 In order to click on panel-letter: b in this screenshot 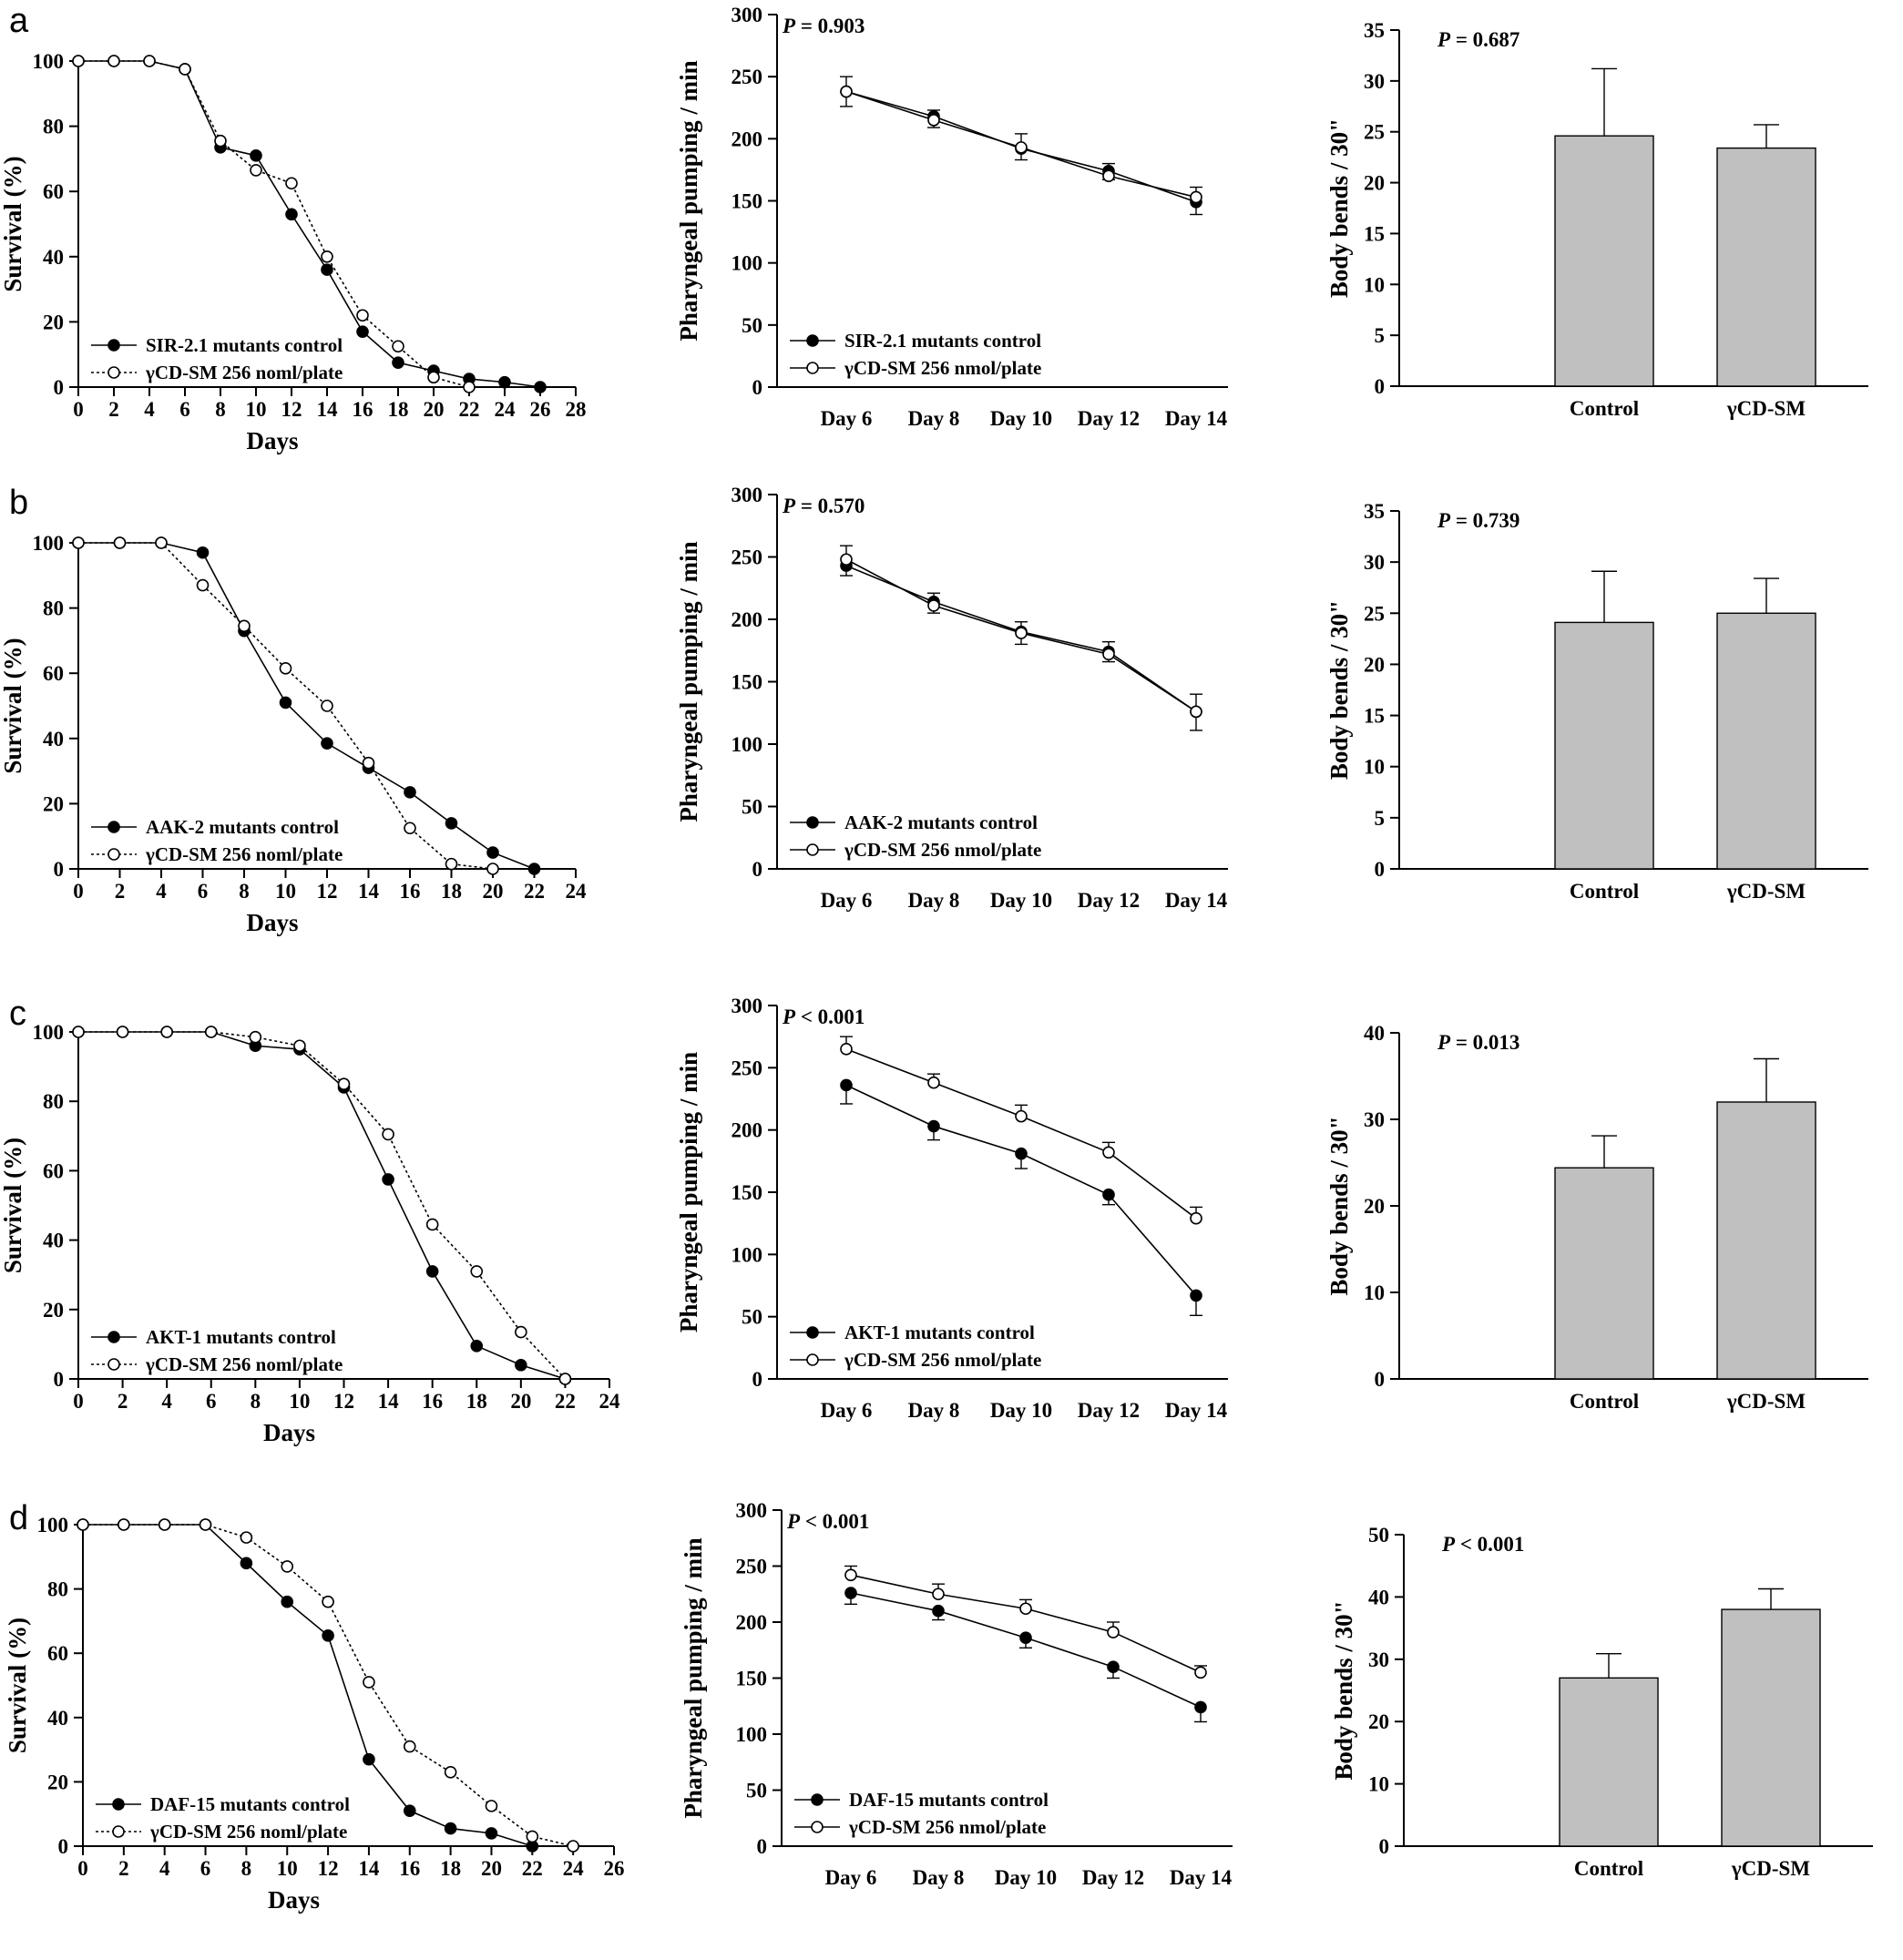, I will do `click(18, 503)`.